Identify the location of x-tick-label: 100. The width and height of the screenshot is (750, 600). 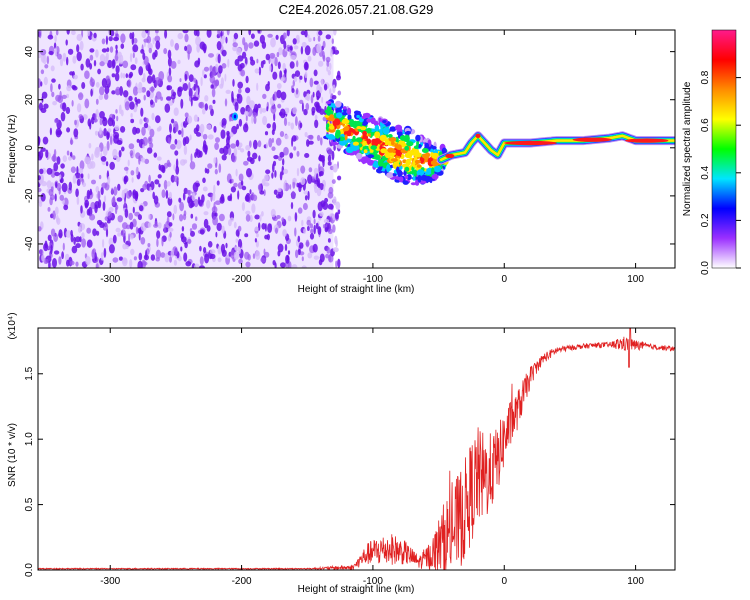
(635, 581).